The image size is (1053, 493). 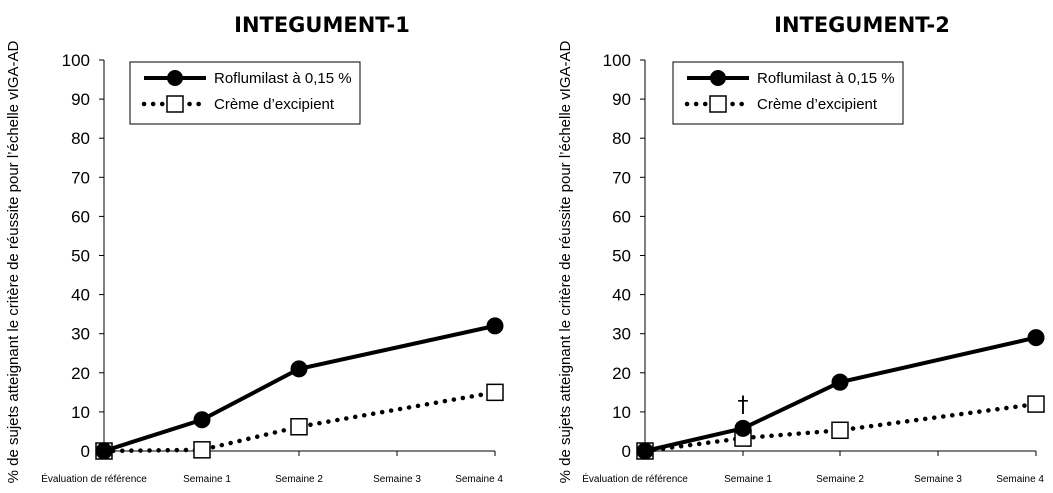 What do you see at coordinates (862, 25) in the screenshot?
I see `chart-title: INTEGUMENT-2` at bounding box center [862, 25].